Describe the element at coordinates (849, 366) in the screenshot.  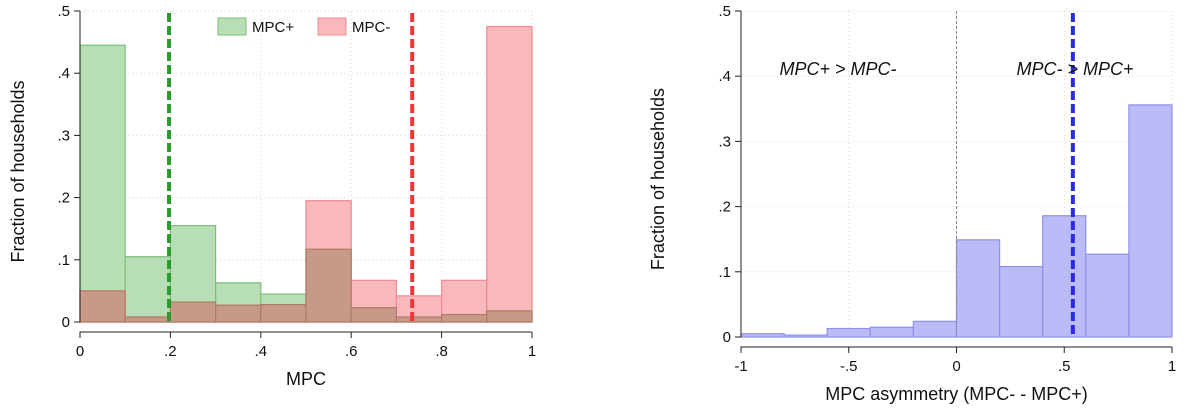
I see `x-tick-label: -.5` at that location.